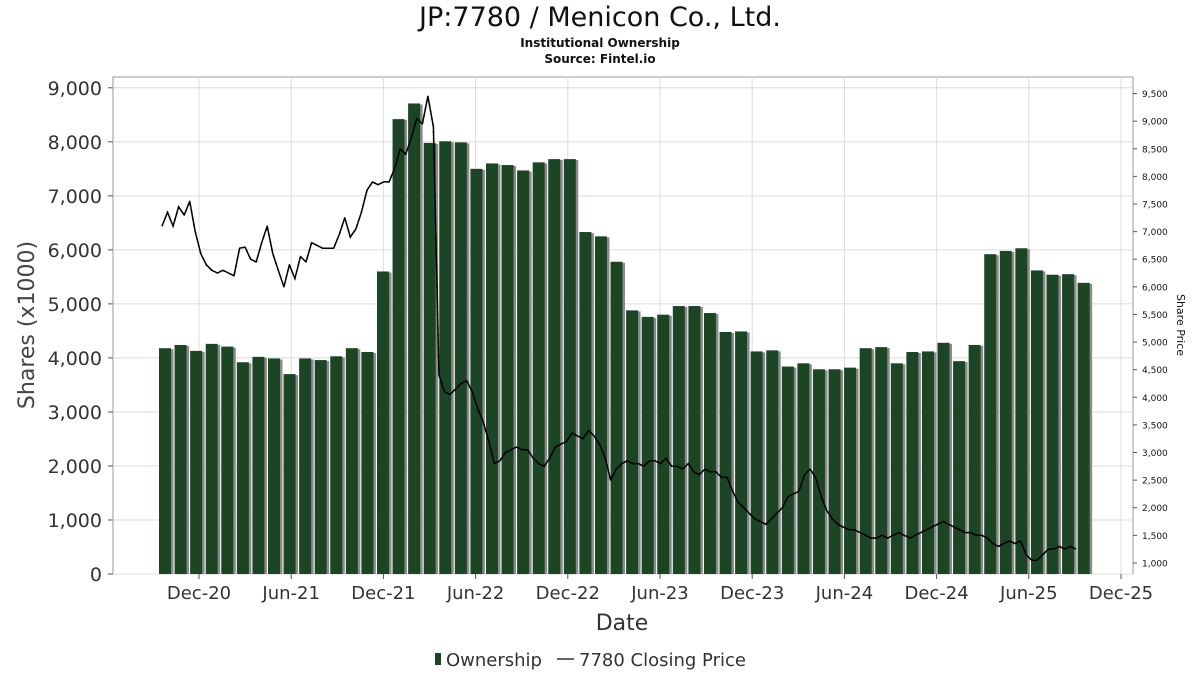  What do you see at coordinates (1155, 454) in the screenshot?
I see `y2-tick-label: 3,000` at bounding box center [1155, 454].